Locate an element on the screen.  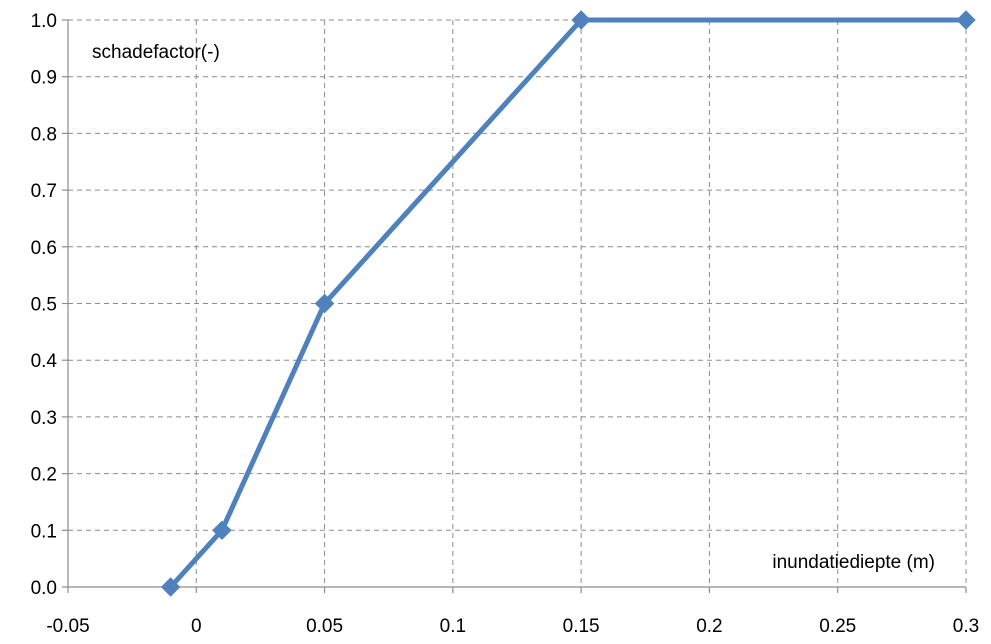
y-tick-label: 0.7 is located at coordinates (44, 191).